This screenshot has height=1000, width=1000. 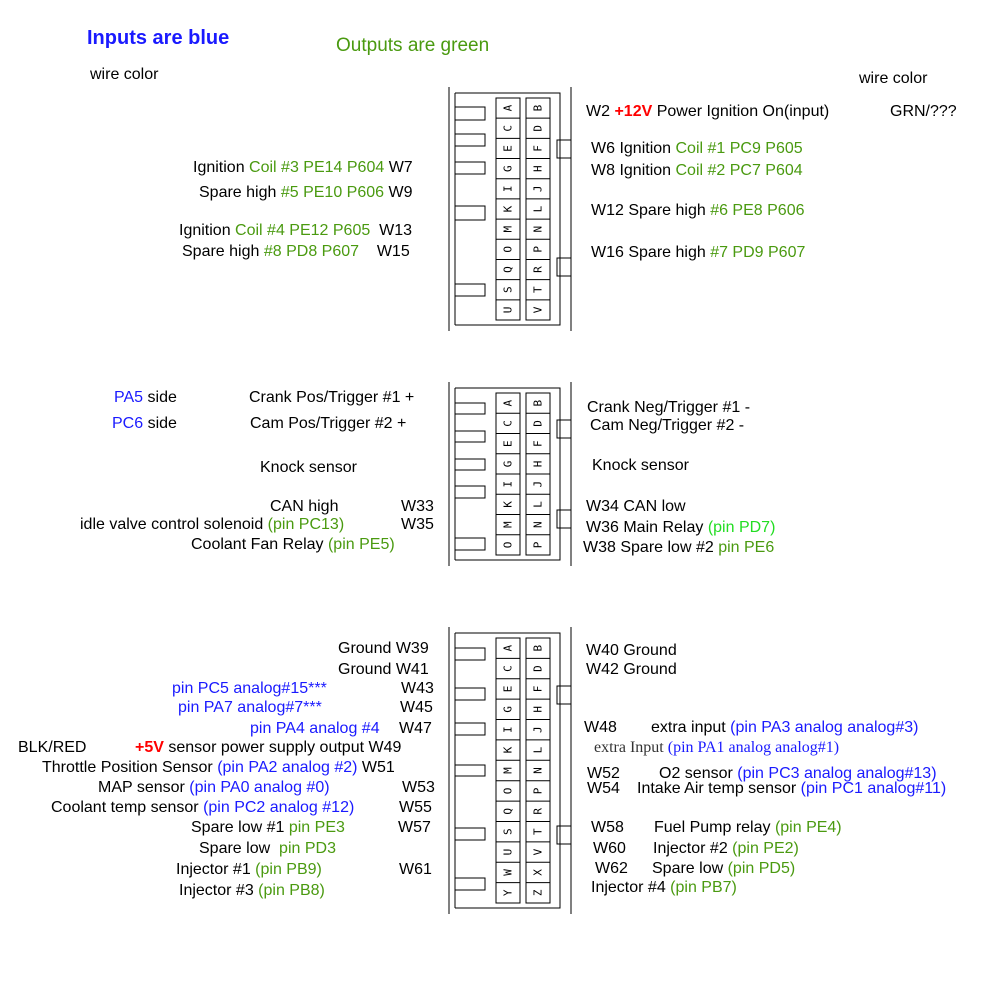 I want to click on c2-spare-low2: W38 Spare low #2 pin PE6, so click(x=679, y=547).